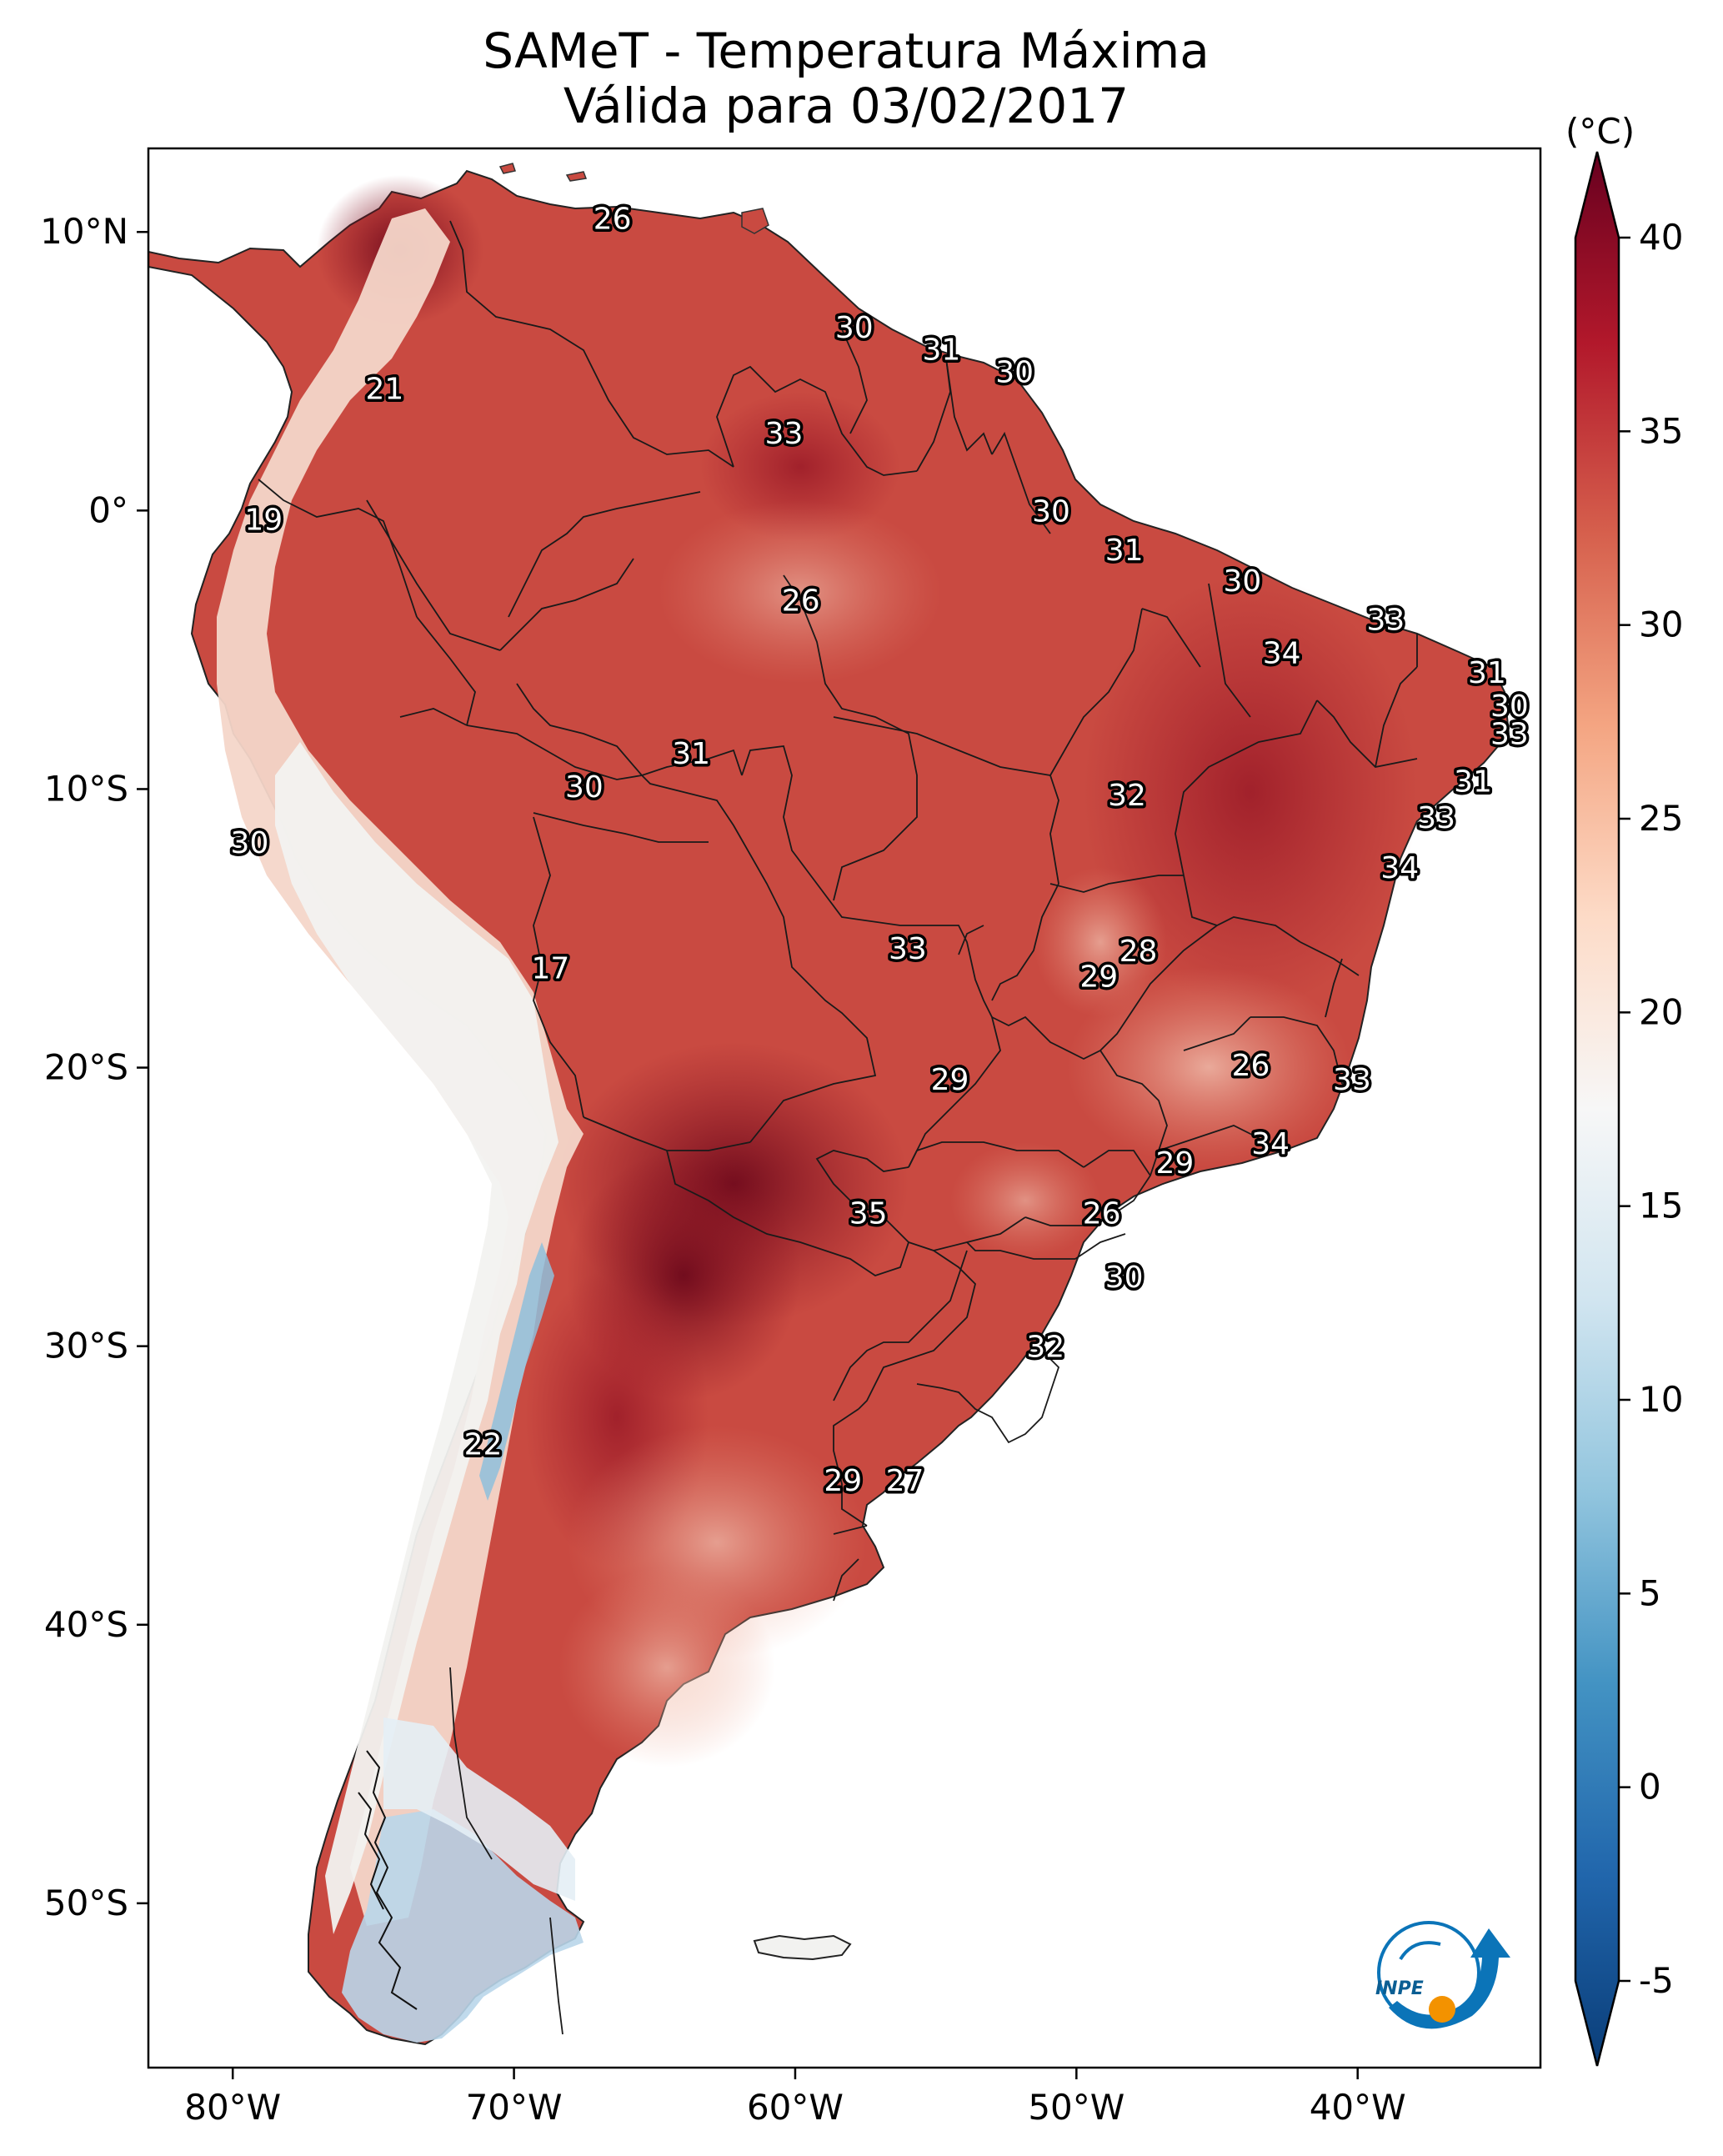  What do you see at coordinates (1651, 1109) in the screenshot?
I see `colorbar-ticks: -5 0 5 10 15 20 25 30 35 40` at bounding box center [1651, 1109].